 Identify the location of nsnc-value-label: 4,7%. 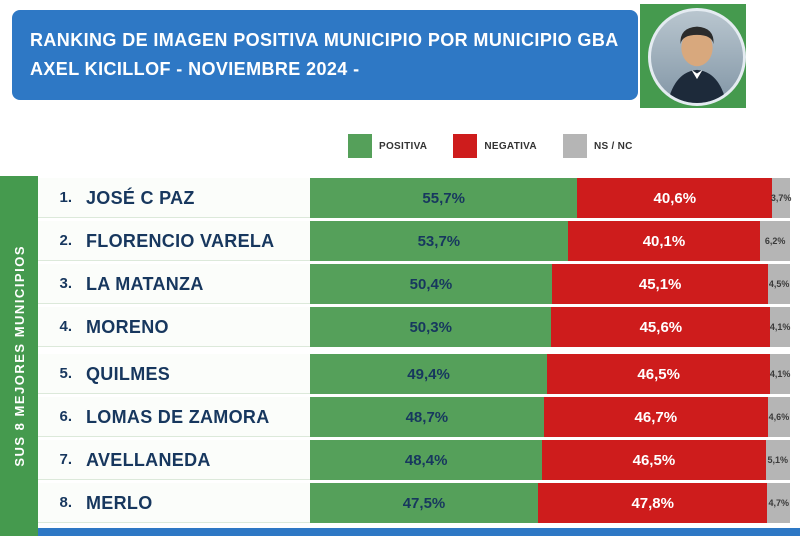
(778, 503).